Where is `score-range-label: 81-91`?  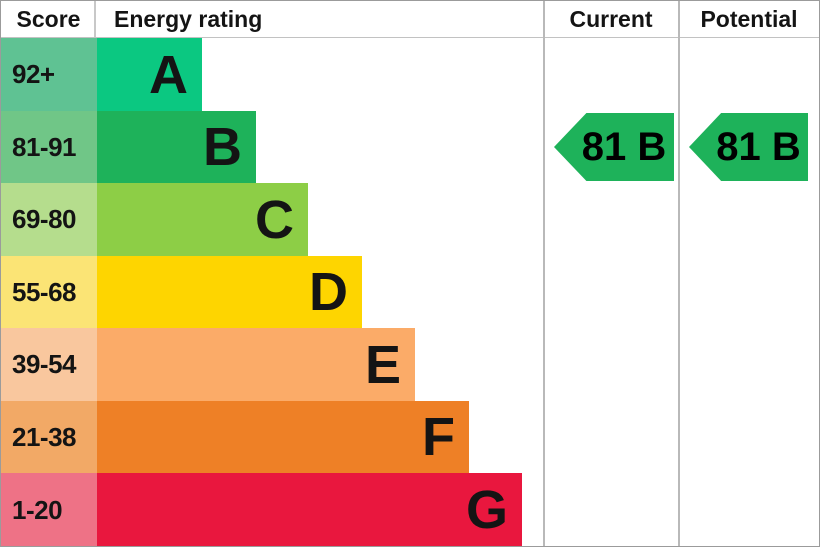
score-range-label: 81-91 is located at coordinates (49, 147).